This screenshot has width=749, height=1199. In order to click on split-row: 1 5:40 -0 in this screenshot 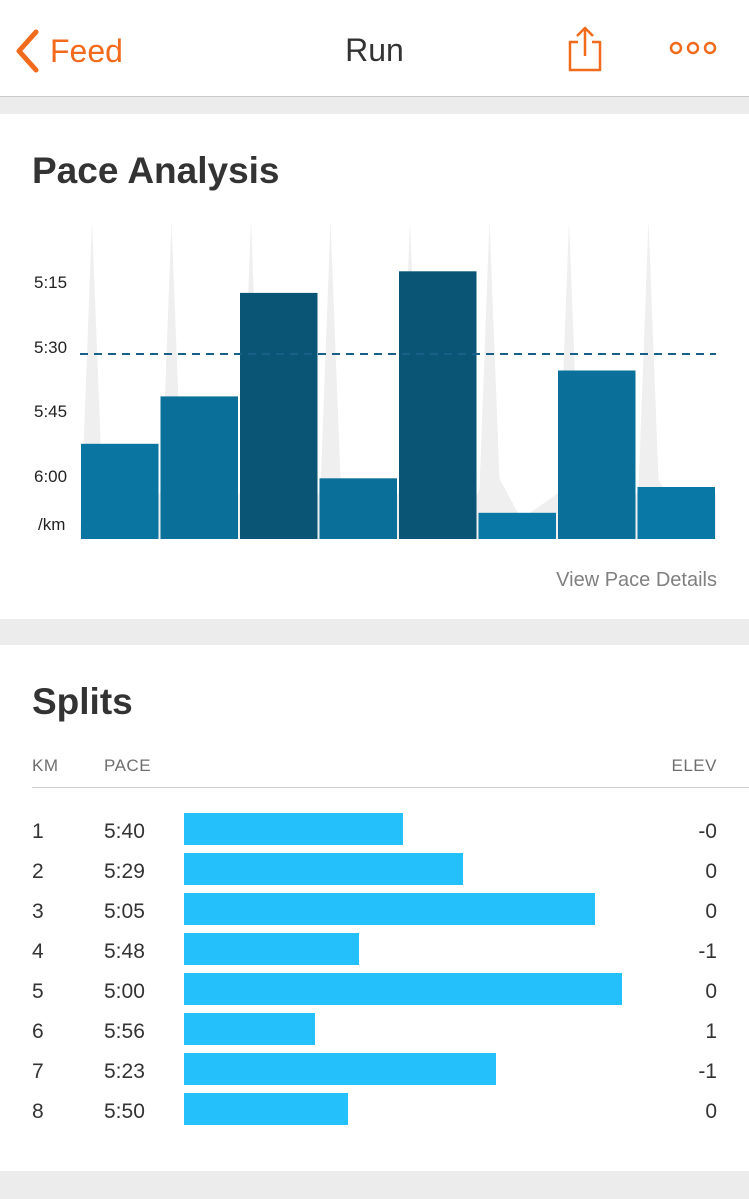, I will do `click(374, 833)`.